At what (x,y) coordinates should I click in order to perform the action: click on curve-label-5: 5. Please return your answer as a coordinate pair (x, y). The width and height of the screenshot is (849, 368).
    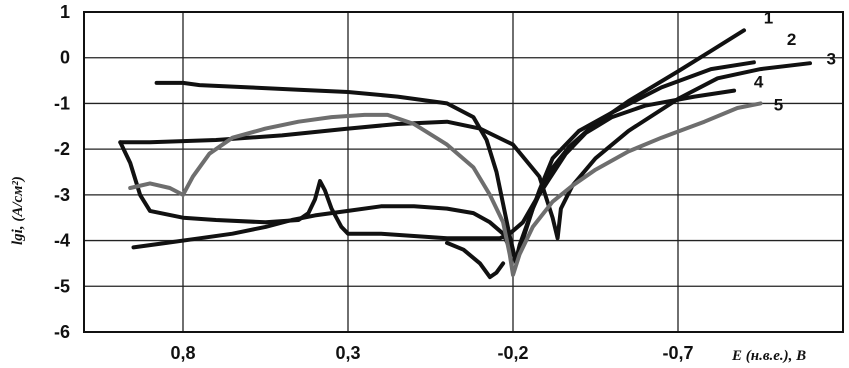
    Looking at the image, I should click on (778, 104).